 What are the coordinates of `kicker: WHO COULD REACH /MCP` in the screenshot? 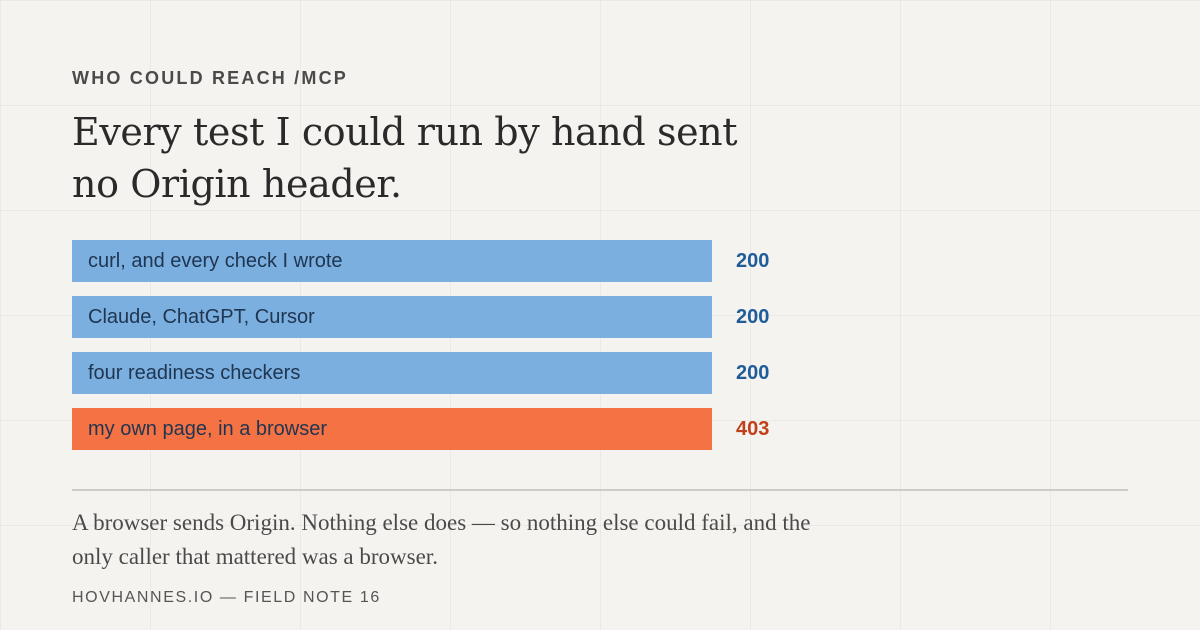 It's located at (210, 78).